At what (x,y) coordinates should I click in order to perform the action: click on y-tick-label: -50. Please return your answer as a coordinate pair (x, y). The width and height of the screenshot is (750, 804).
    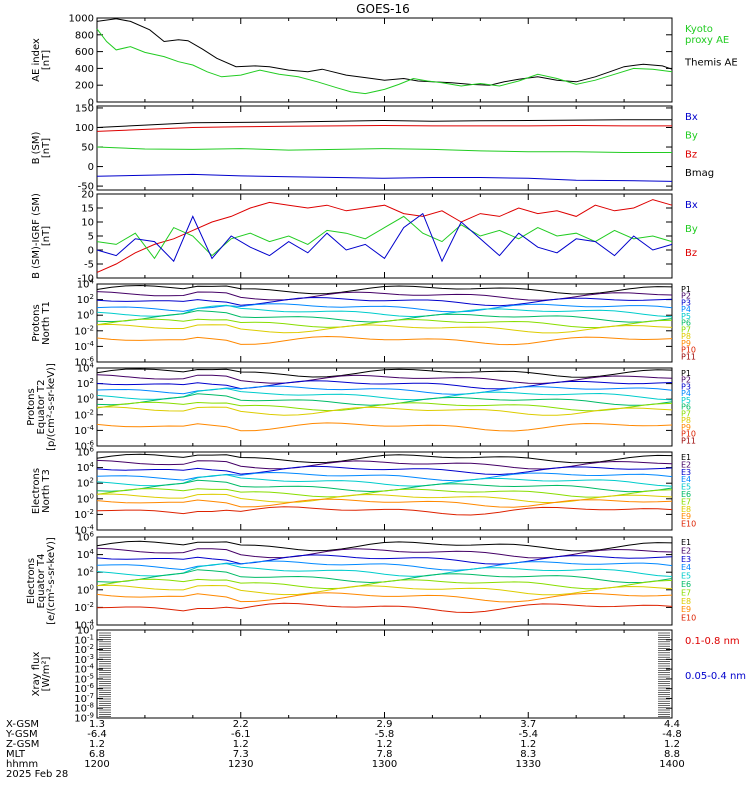
    Looking at the image, I should click on (86, 187).